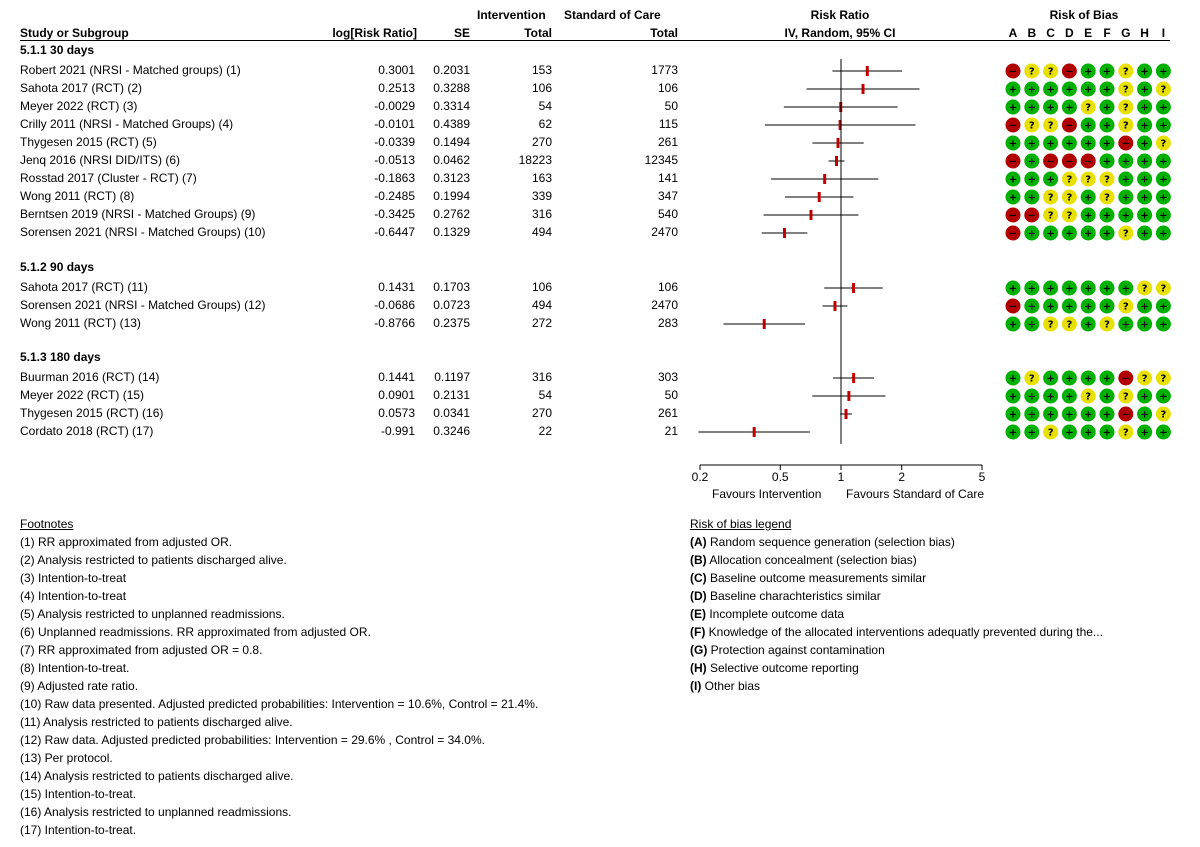  What do you see at coordinates (451, 70) in the screenshot?
I see `se-value: 0.2031` at bounding box center [451, 70].